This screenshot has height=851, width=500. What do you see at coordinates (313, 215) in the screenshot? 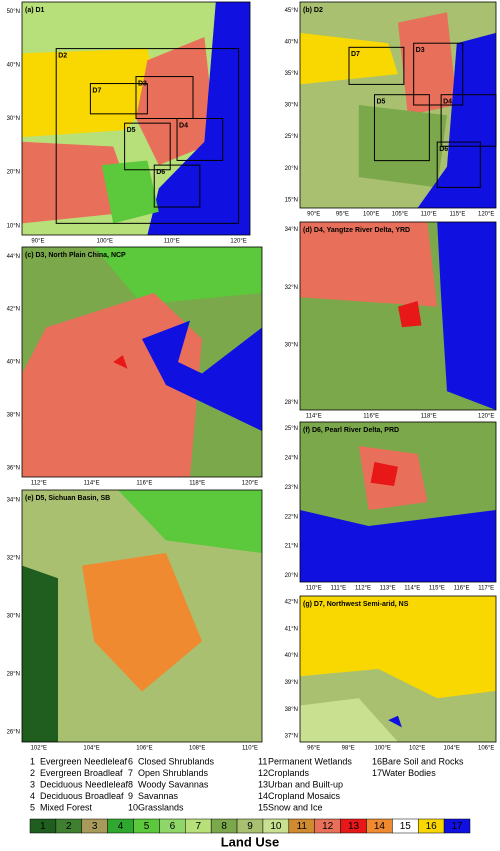
I see `lon-tick-label: 90°E` at bounding box center [313, 215].